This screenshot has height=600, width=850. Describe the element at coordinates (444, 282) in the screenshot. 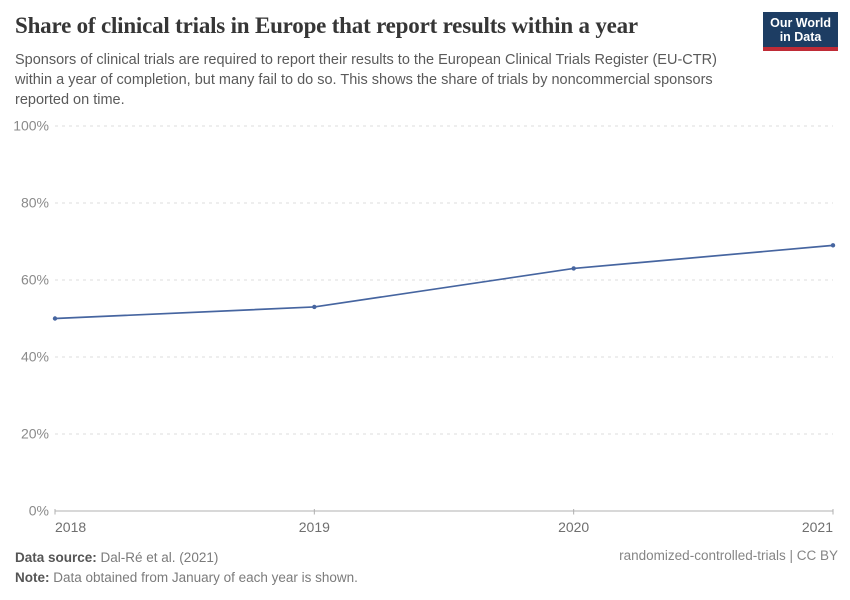

I see `data-line` at that location.